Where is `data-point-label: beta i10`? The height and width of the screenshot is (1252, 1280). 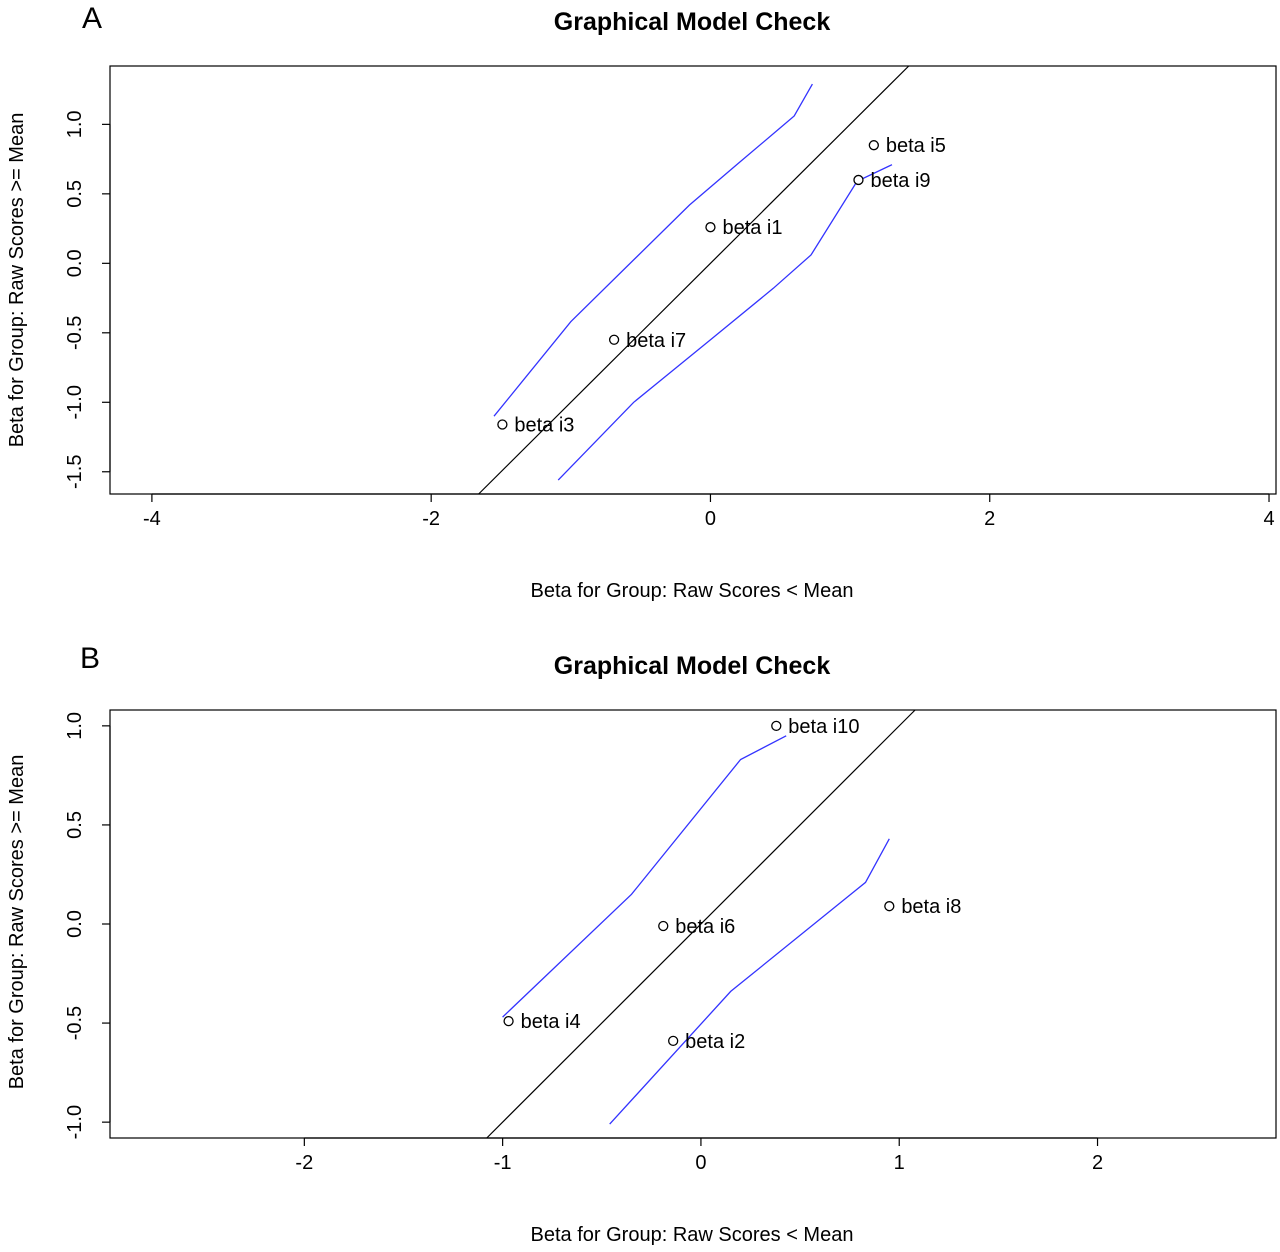 data-point-label: beta i10 is located at coordinates (823, 727).